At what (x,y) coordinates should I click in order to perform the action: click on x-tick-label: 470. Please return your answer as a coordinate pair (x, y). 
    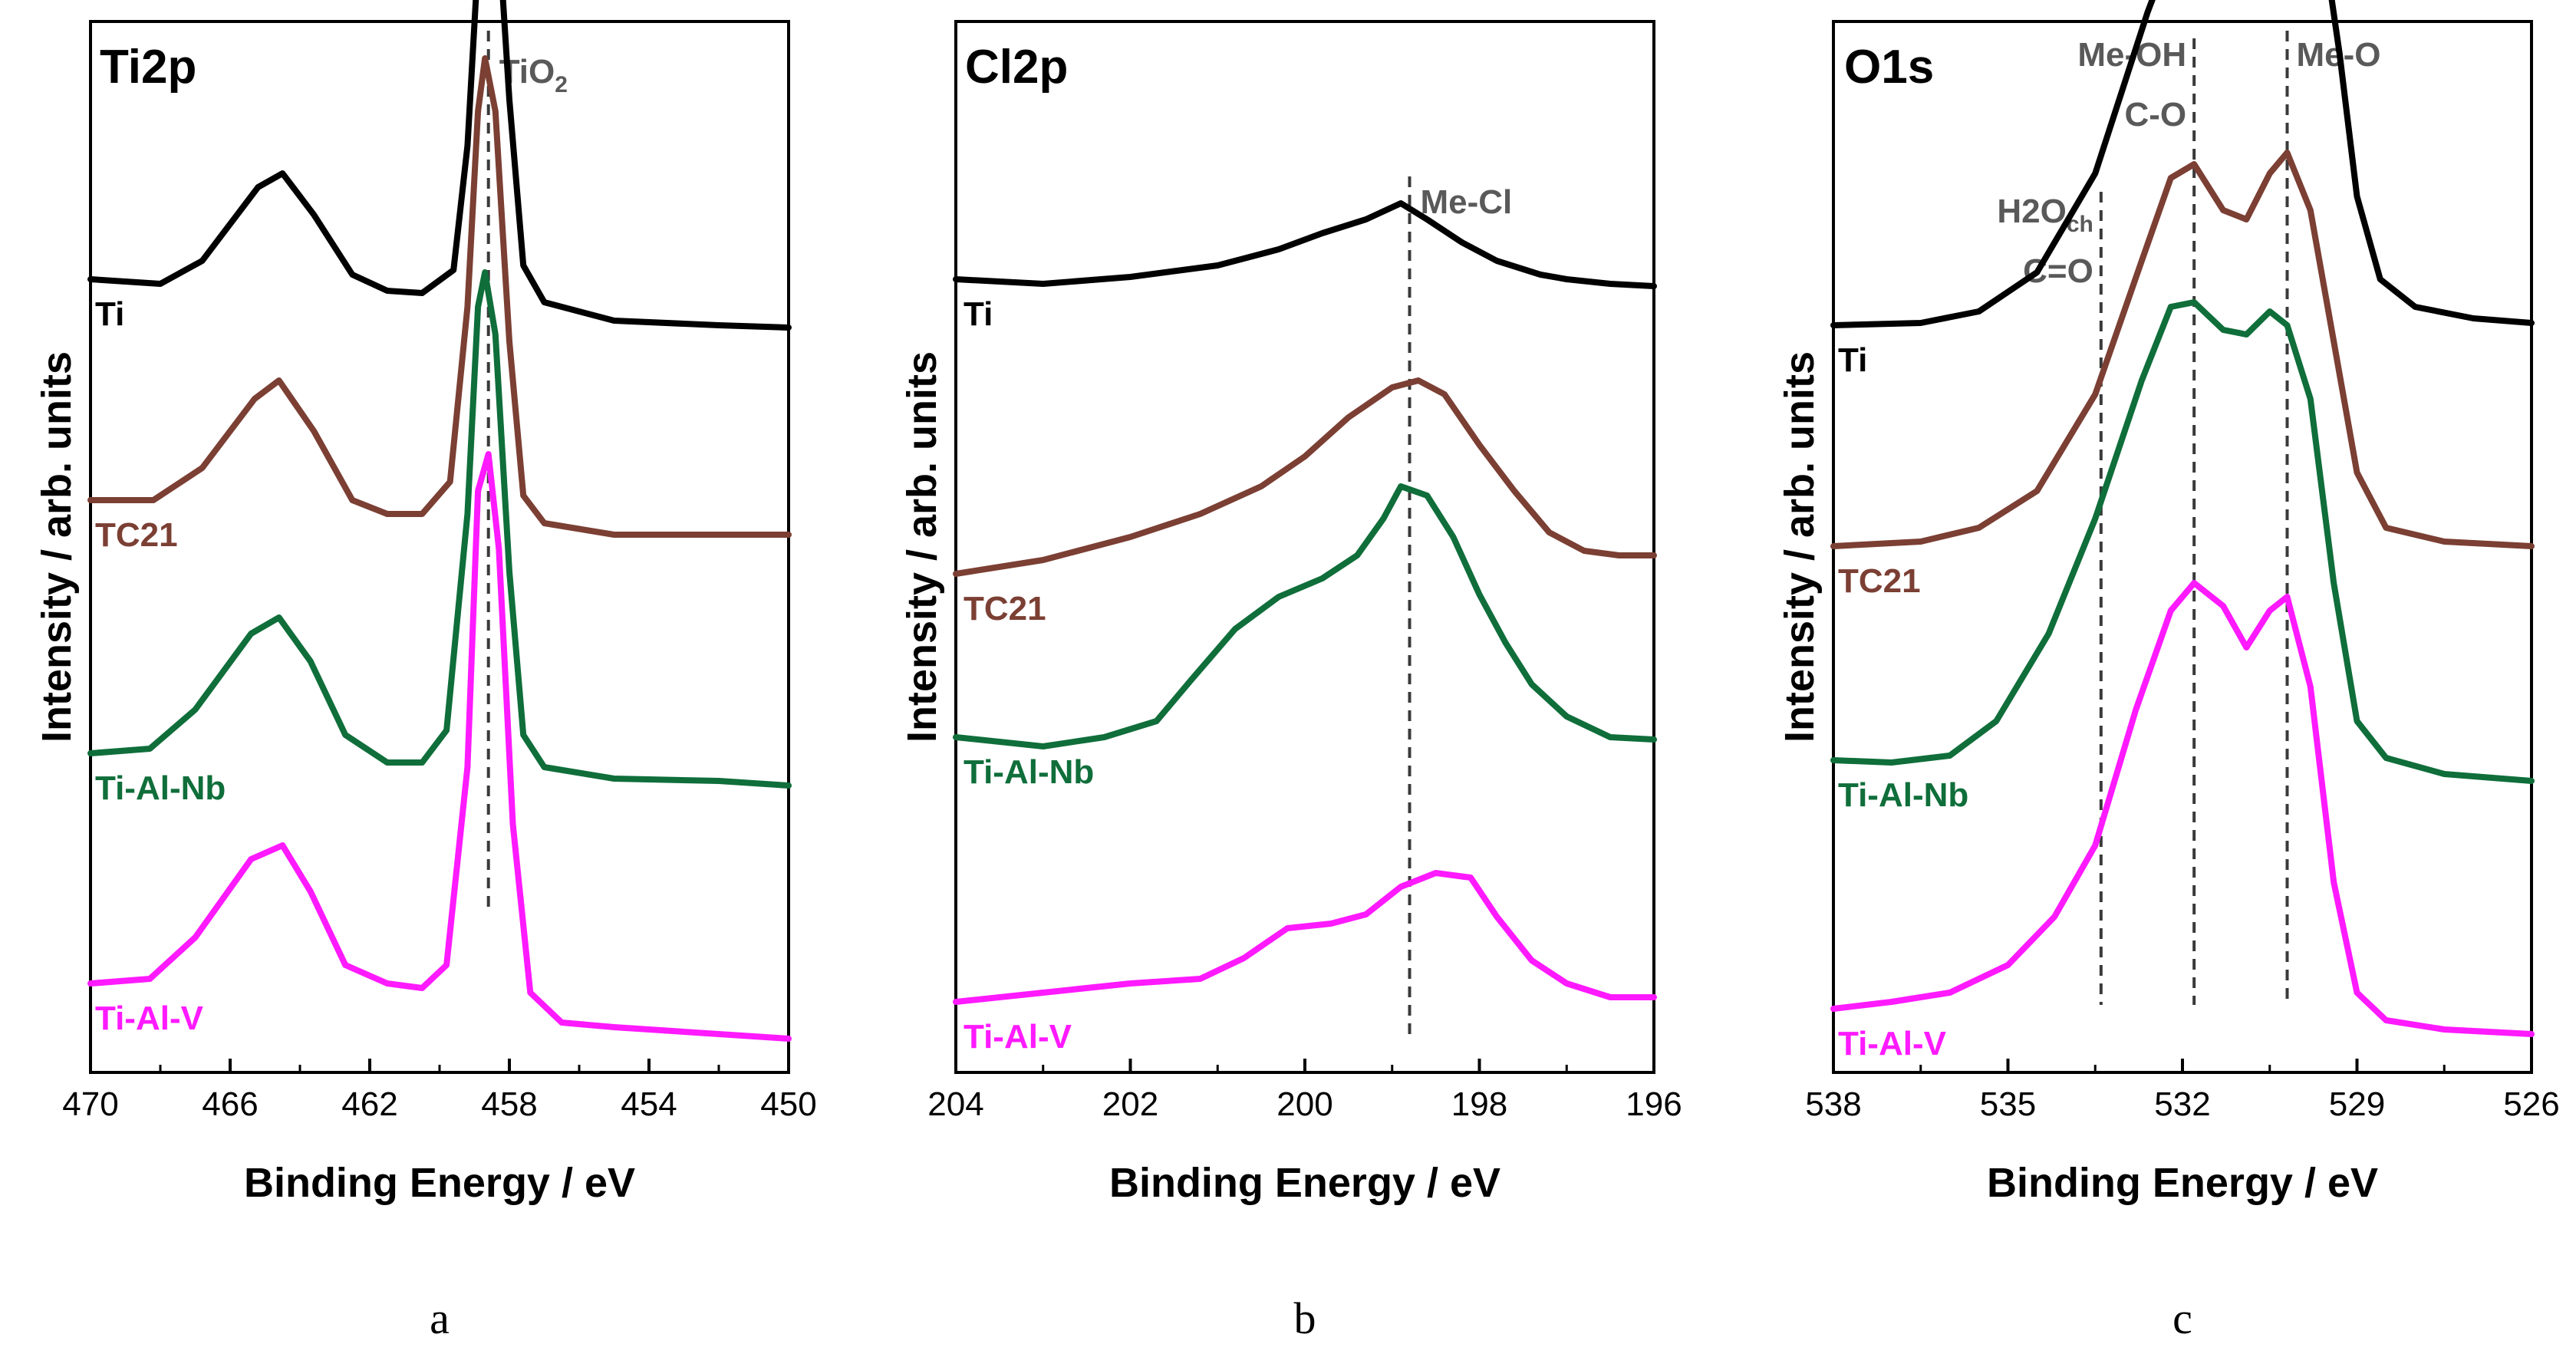
    Looking at the image, I should click on (90, 1104).